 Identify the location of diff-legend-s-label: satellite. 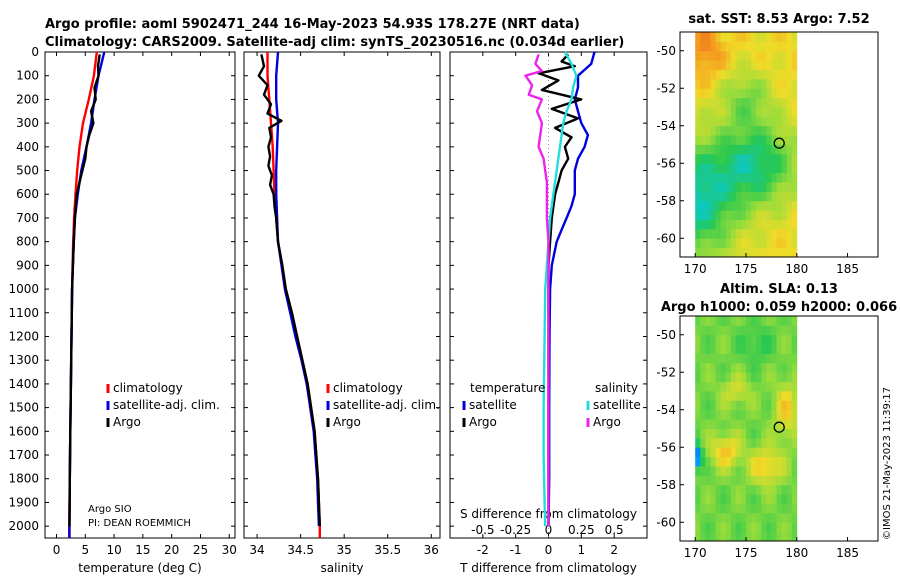
(617, 405).